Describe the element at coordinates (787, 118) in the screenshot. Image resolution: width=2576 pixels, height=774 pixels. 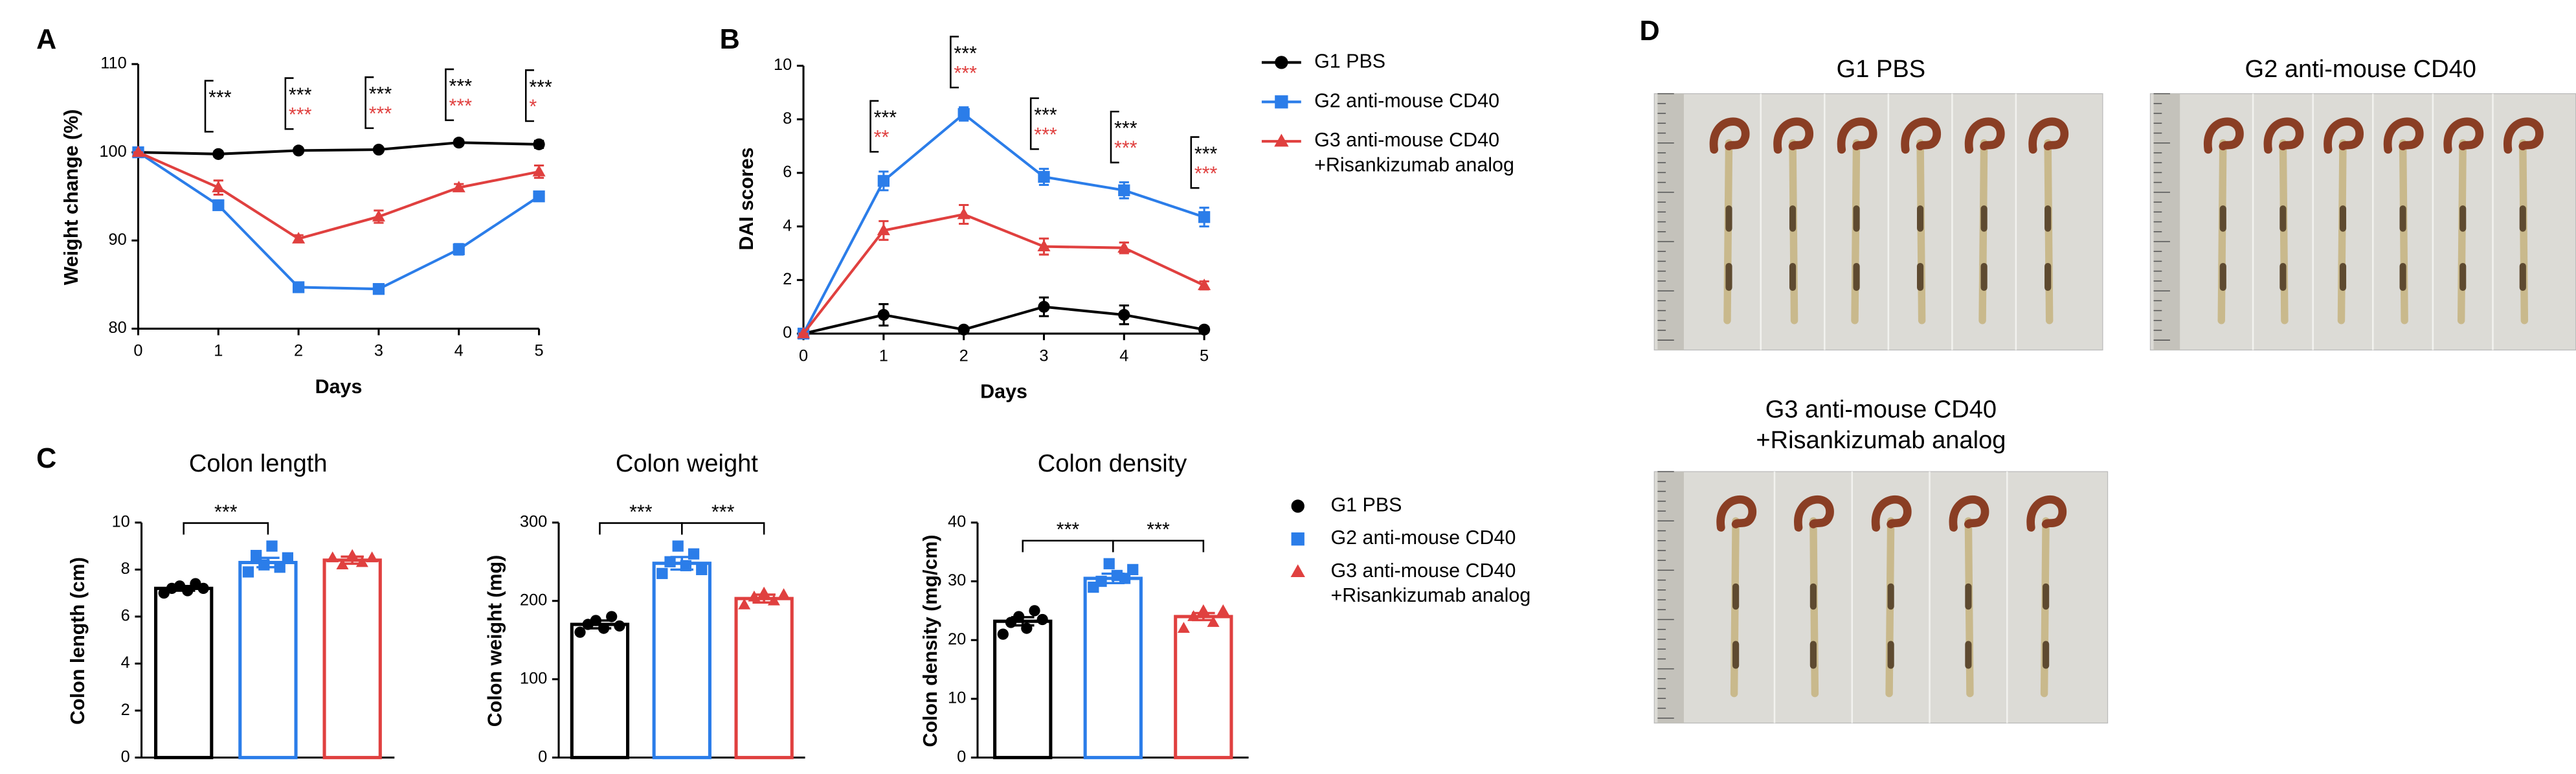
I see `y-tick-label: 8` at that location.